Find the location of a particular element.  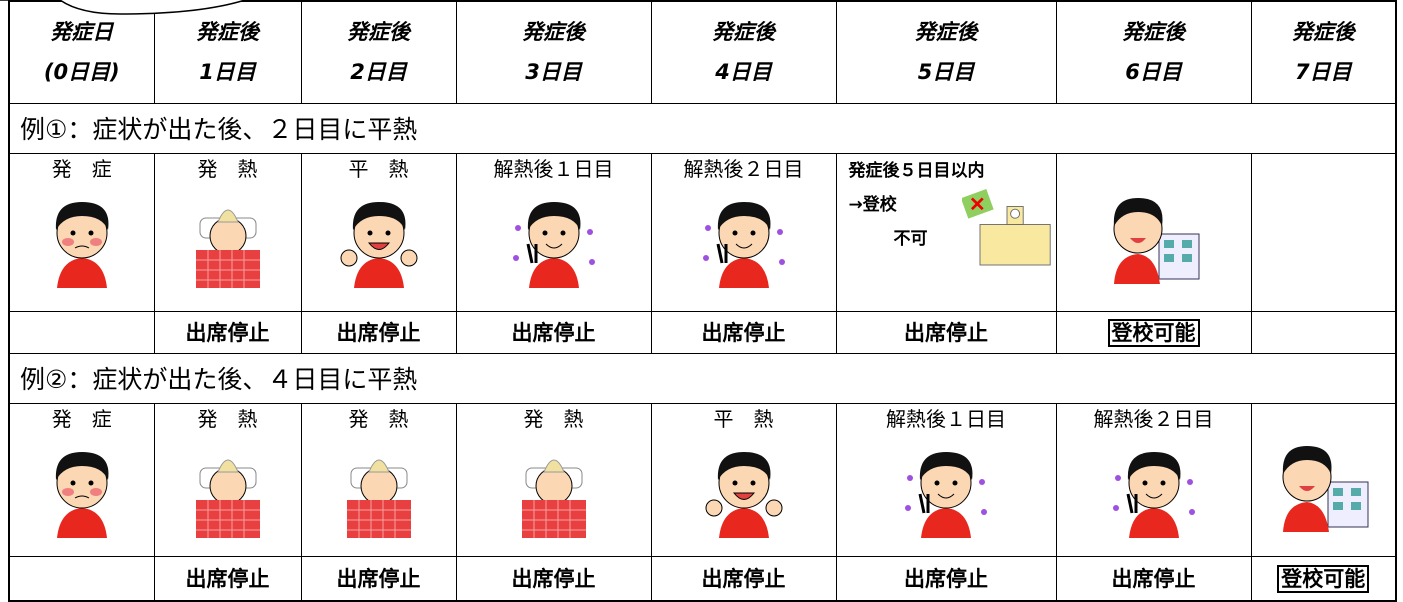

example-title-row: 例①：症状が出た後、２日目に平熱 is located at coordinates (702, 128).